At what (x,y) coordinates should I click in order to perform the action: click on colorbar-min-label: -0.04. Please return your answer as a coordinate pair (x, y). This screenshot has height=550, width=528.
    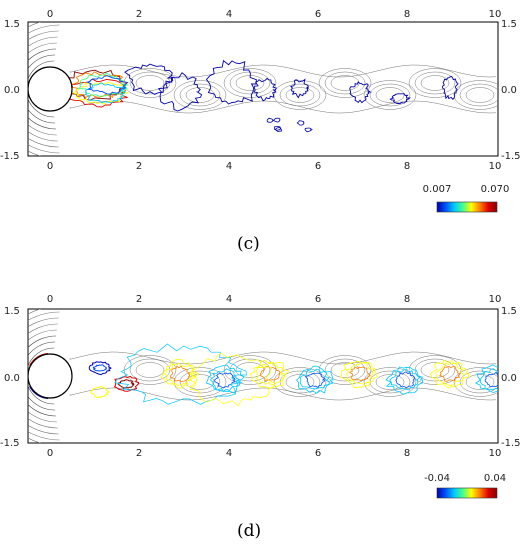
    Looking at the image, I should click on (437, 478).